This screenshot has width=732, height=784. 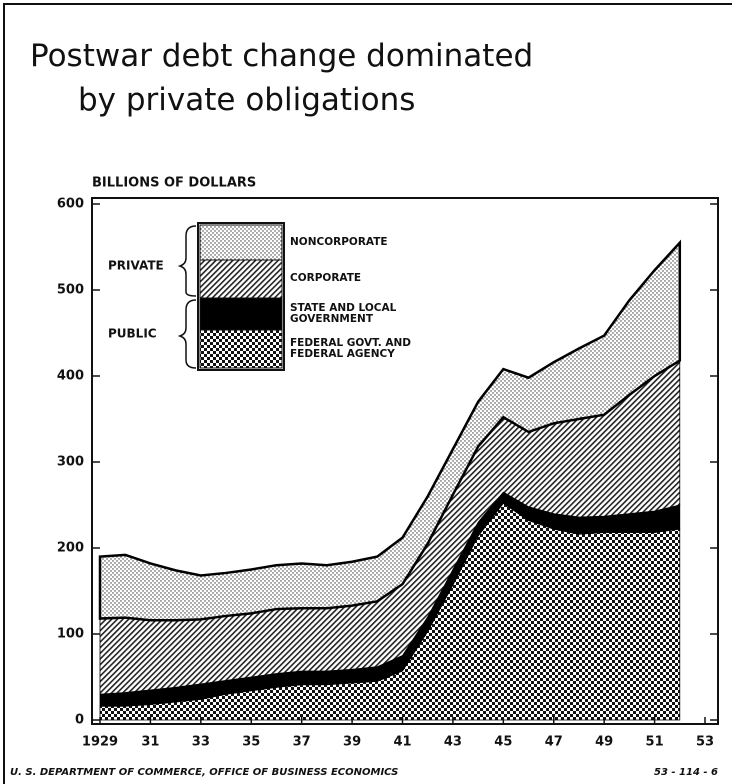 What do you see at coordinates (150, 742) in the screenshot?
I see `x-tick-label: 31` at bounding box center [150, 742].